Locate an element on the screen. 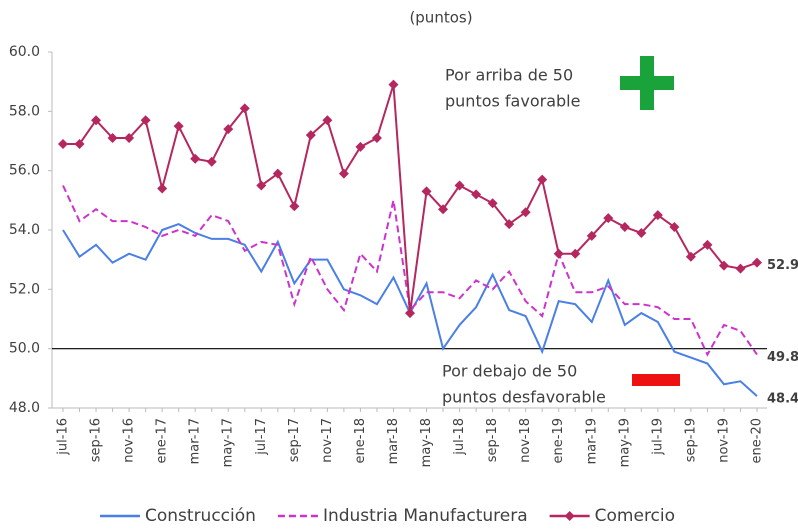  x-tick-label: sep-18 is located at coordinates (492, 440).